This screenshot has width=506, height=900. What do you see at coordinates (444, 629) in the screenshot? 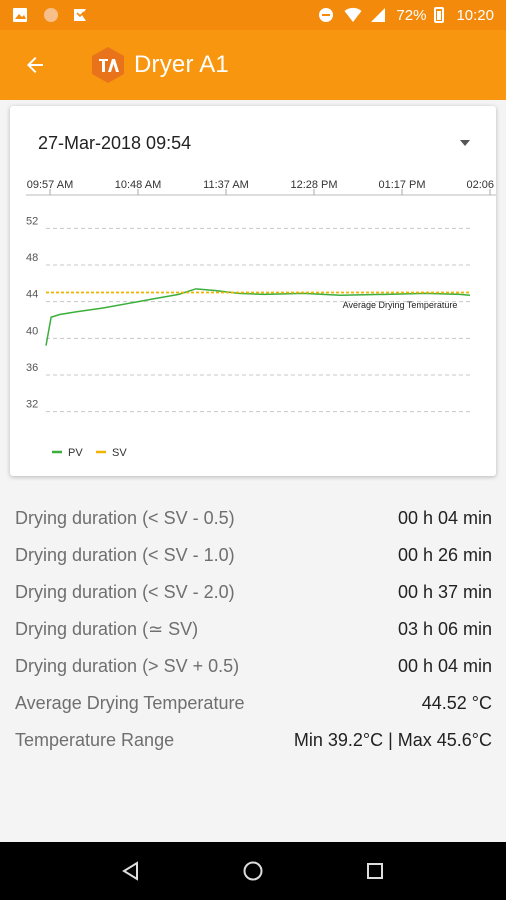
I see `stat-value: 03 h 06 min` at bounding box center [444, 629].